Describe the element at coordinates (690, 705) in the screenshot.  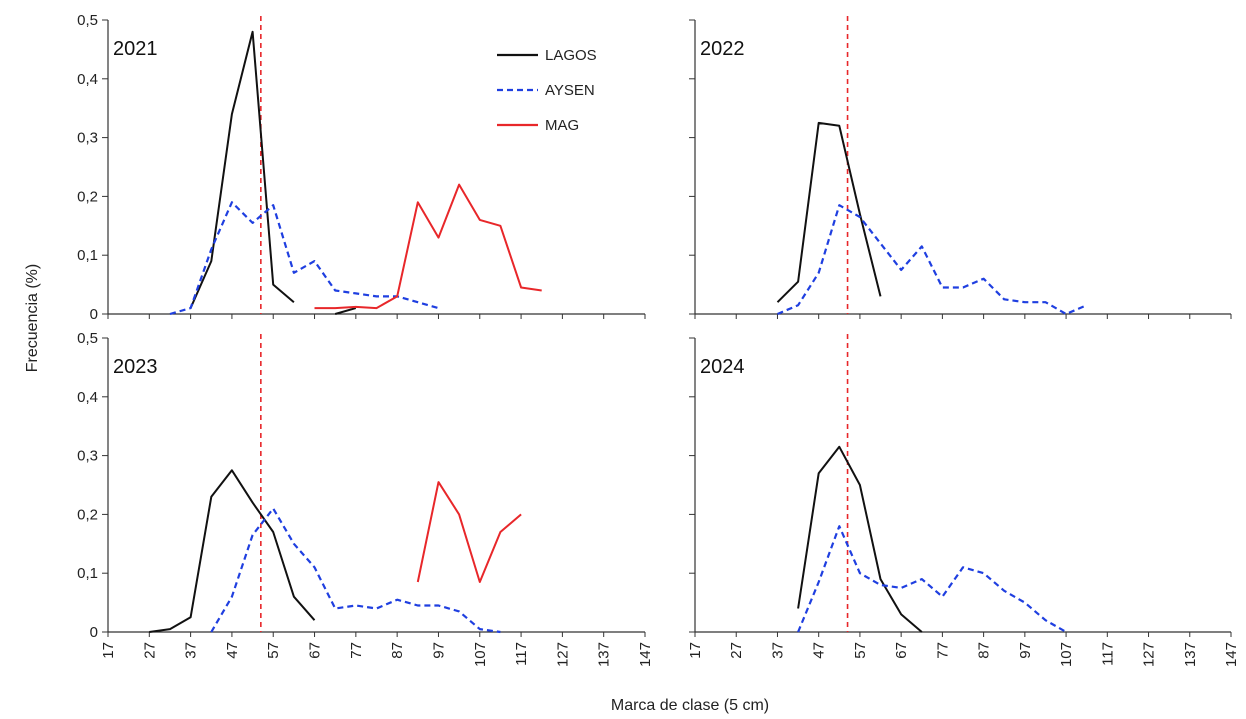
I see `x-axis-title: Marca de clase (5 cm)` at that location.